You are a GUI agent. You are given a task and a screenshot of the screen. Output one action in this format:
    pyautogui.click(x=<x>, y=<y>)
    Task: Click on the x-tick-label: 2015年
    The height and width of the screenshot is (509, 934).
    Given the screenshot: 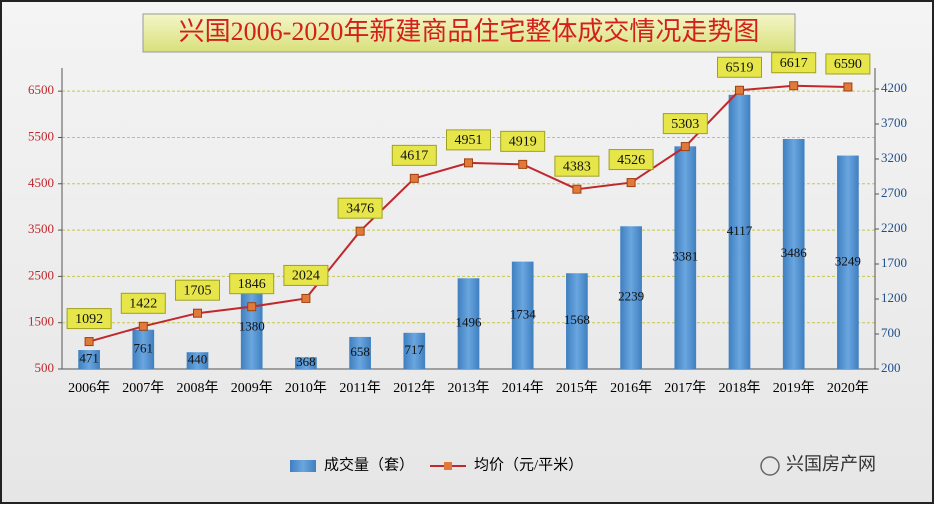 What is the action you would take?
    pyautogui.click(x=577, y=388)
    